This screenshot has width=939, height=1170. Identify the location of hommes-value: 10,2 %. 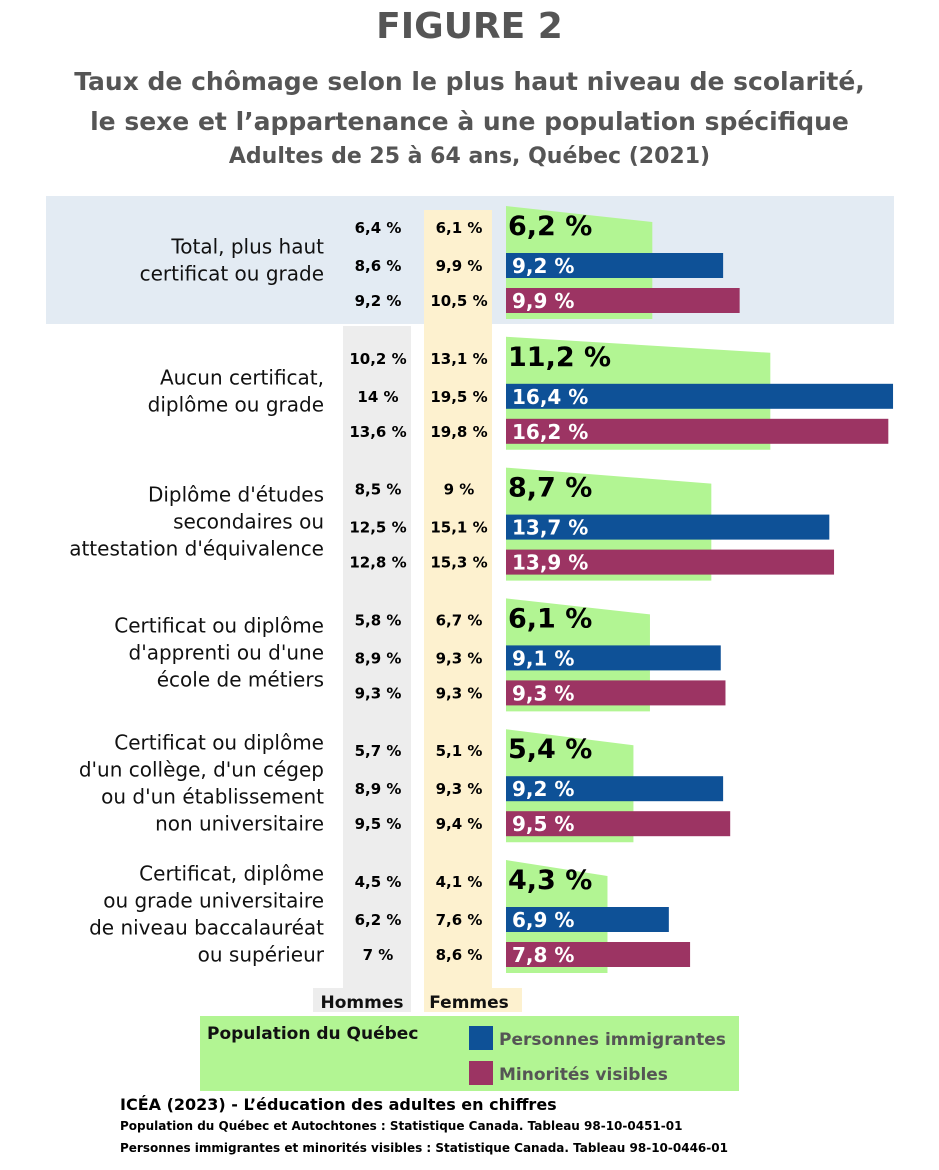
(377, 359).